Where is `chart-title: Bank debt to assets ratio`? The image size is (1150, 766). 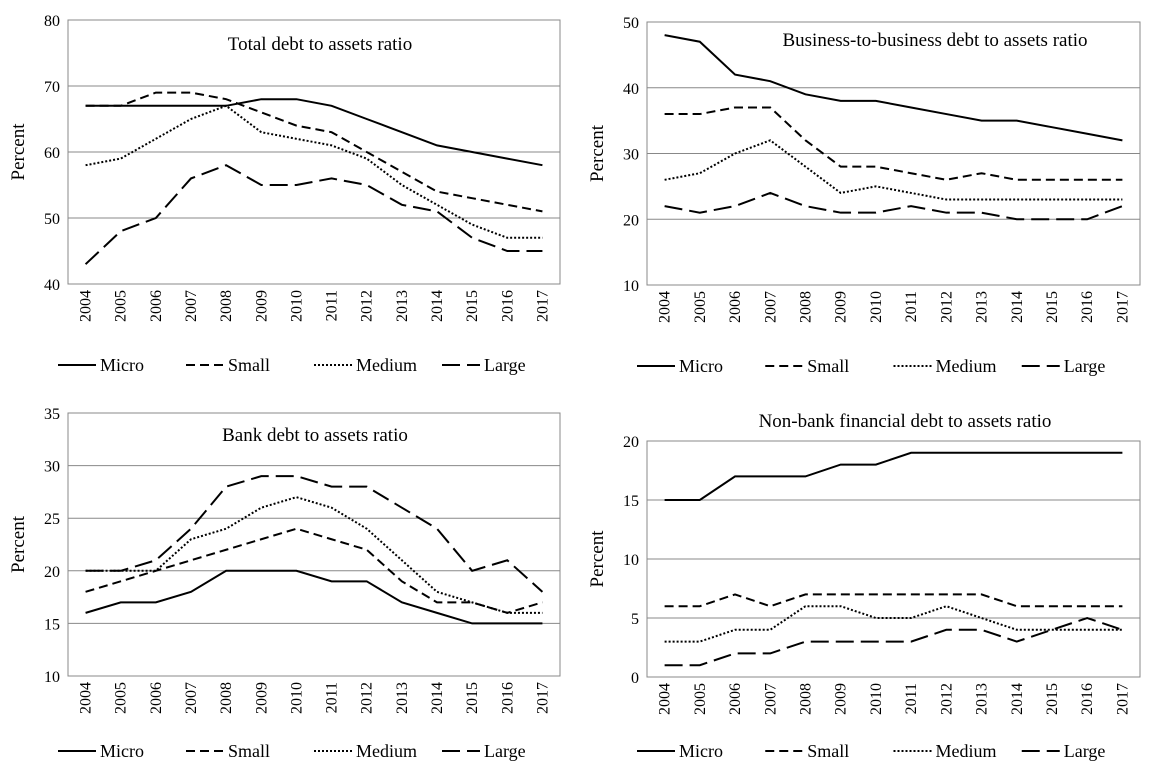 chart-title: Bank debt to assets ratio is located at coordinates (315, 435).